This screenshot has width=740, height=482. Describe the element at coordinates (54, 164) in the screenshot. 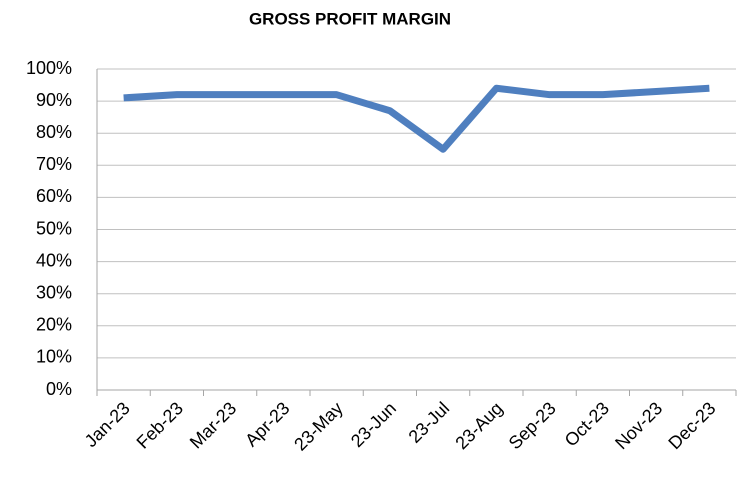

I see `y-tick-label: 70%` at that location.